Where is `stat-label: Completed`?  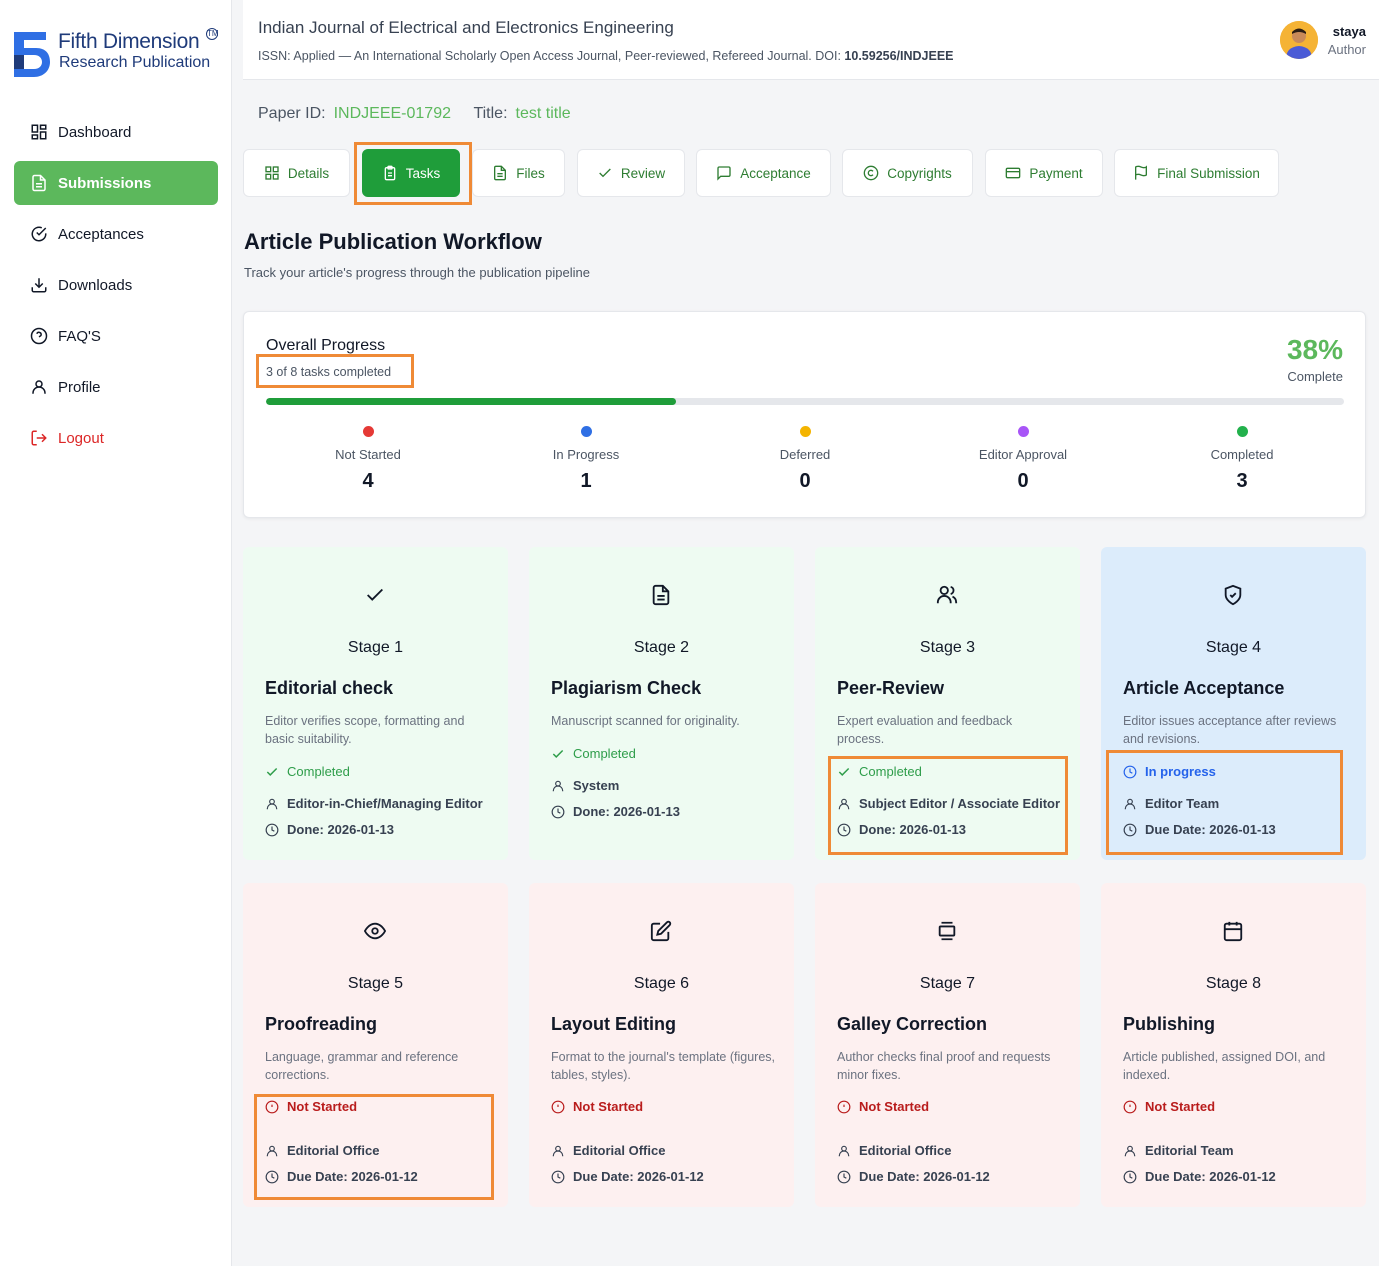 stat-label: Completed is located at coordinates (1242, 454).